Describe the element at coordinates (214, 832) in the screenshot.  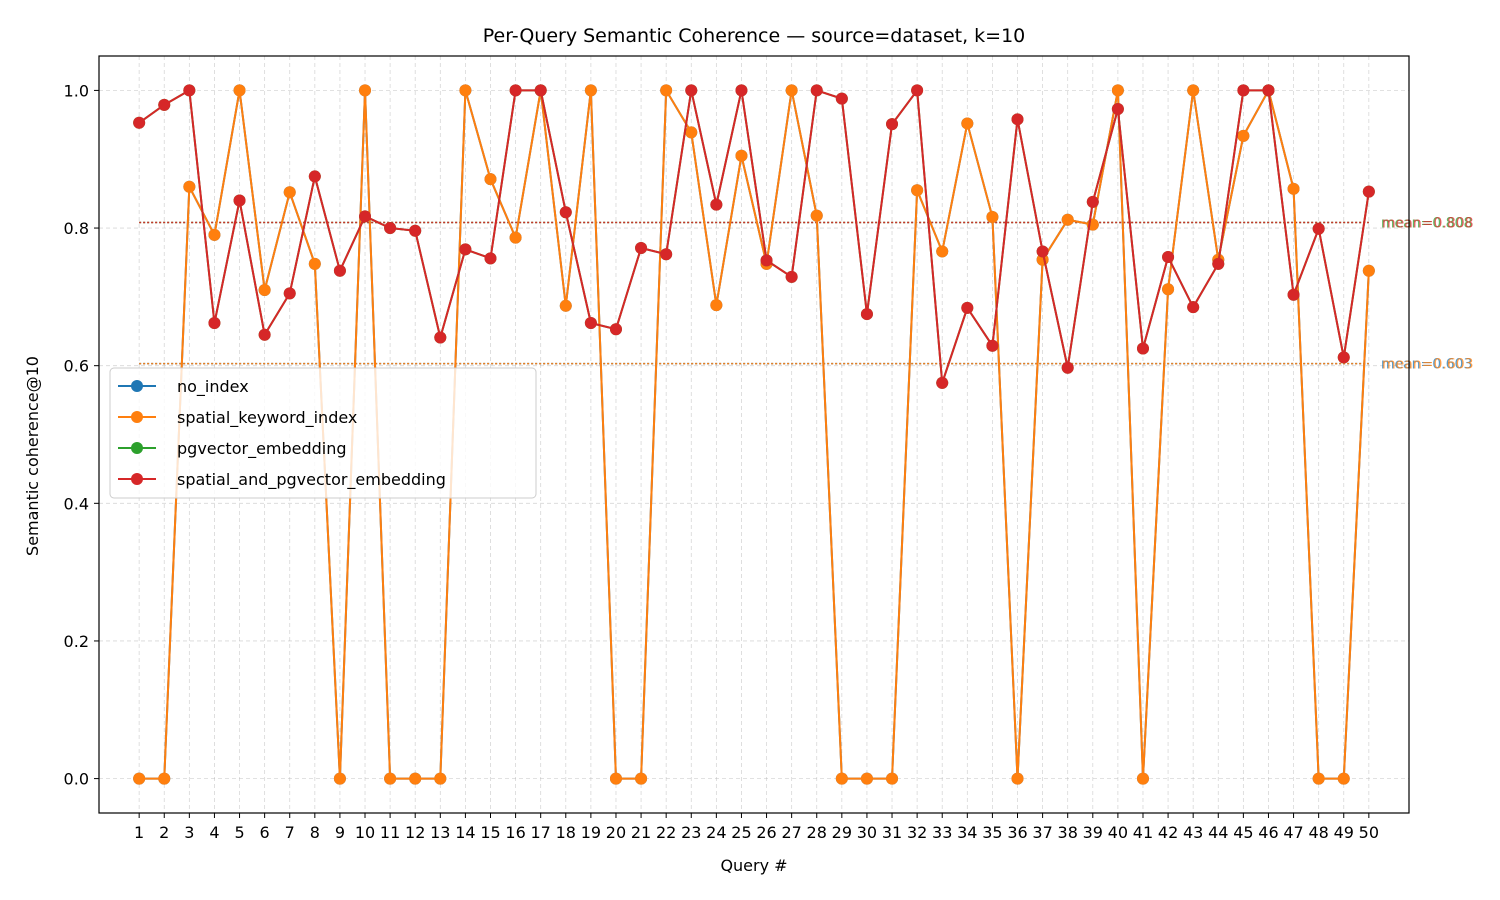
I see `x-tick-label: 4` at that location.